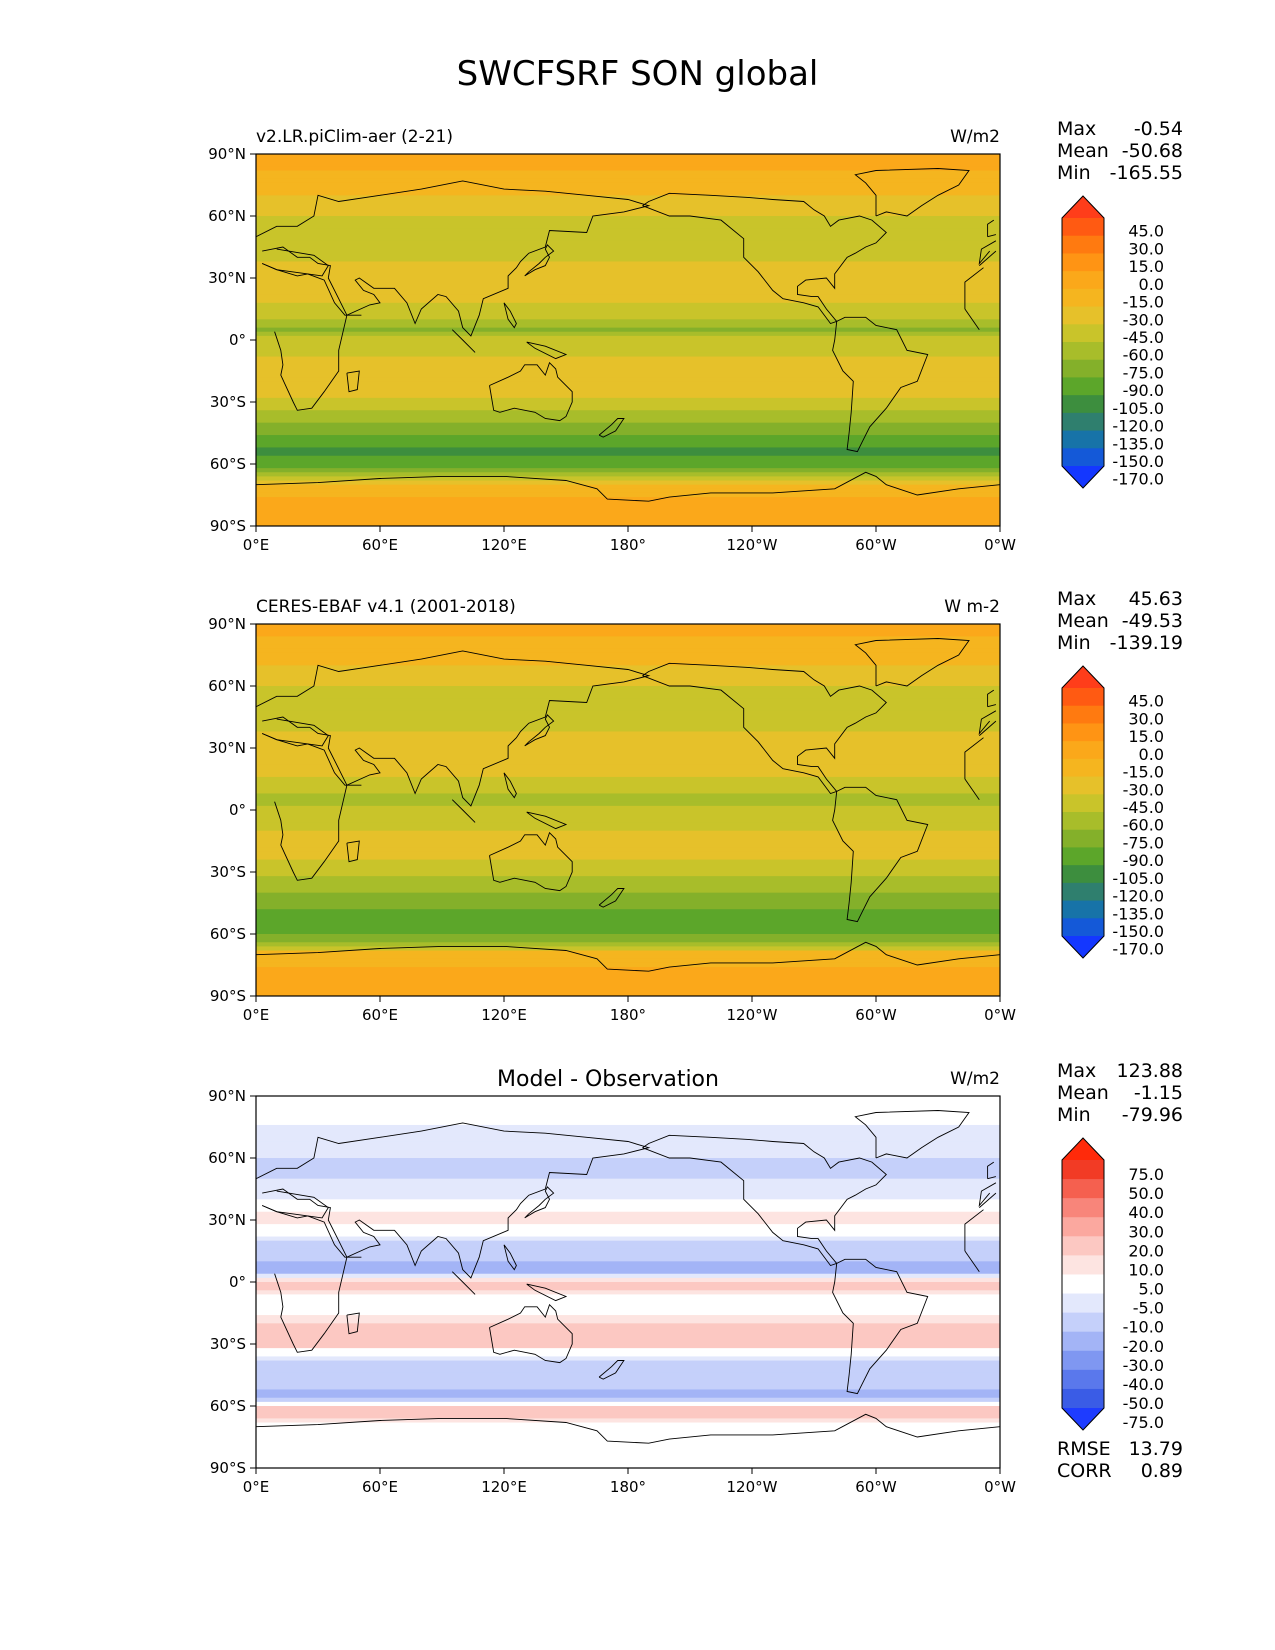 The image size is (1275, 1650). What do you see at coordinates (380, 1487) in the screenshot?
I see `x-tick-label: 60°E` at bounding box center [380, 1487].